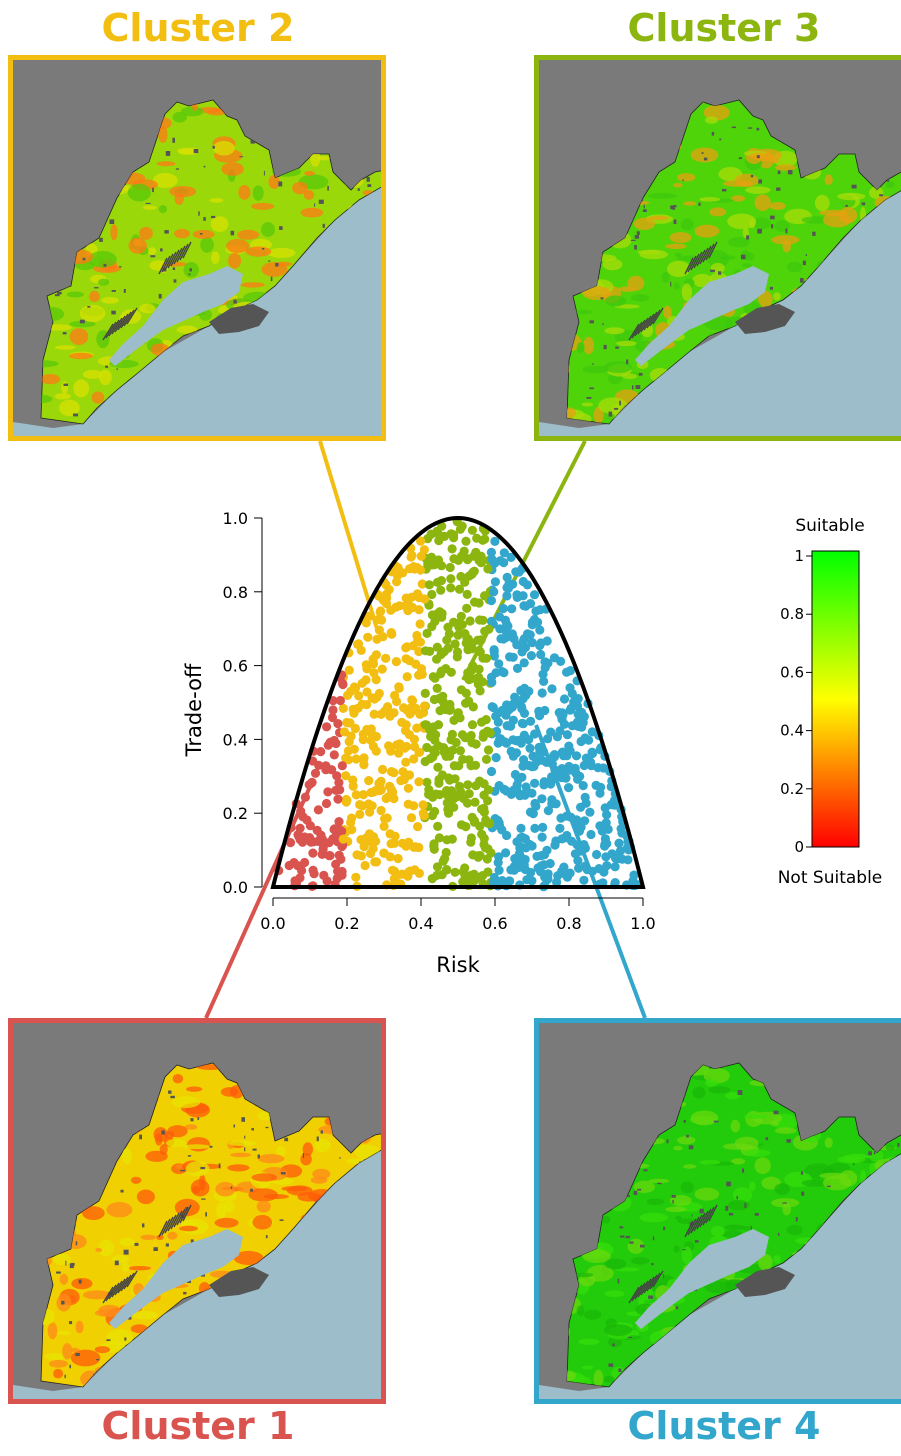  I want to click on legend-color-bar, so click(835, 699).